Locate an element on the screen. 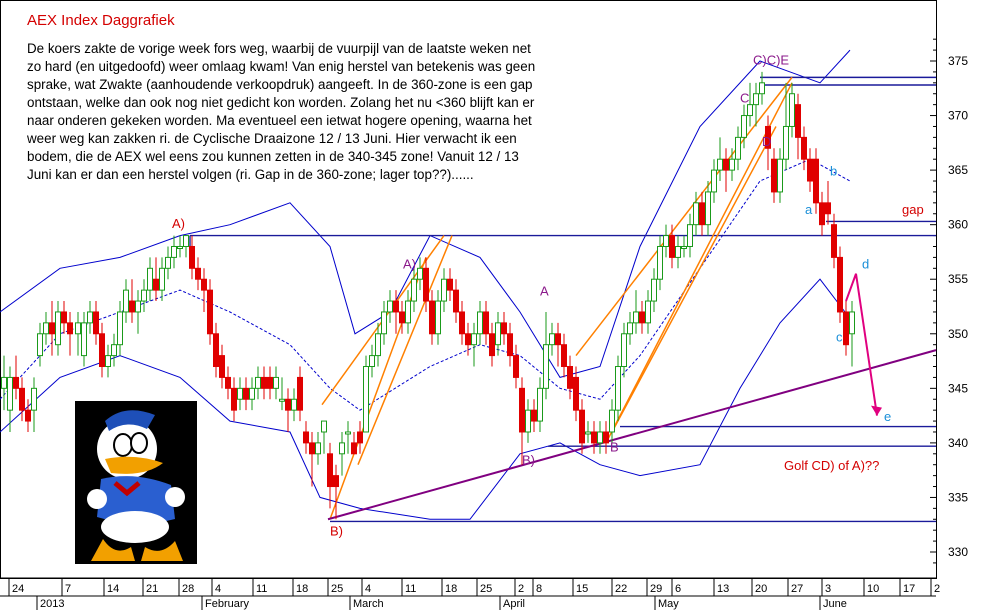  forecast-arrowhead is located at coordinates (876, 410).